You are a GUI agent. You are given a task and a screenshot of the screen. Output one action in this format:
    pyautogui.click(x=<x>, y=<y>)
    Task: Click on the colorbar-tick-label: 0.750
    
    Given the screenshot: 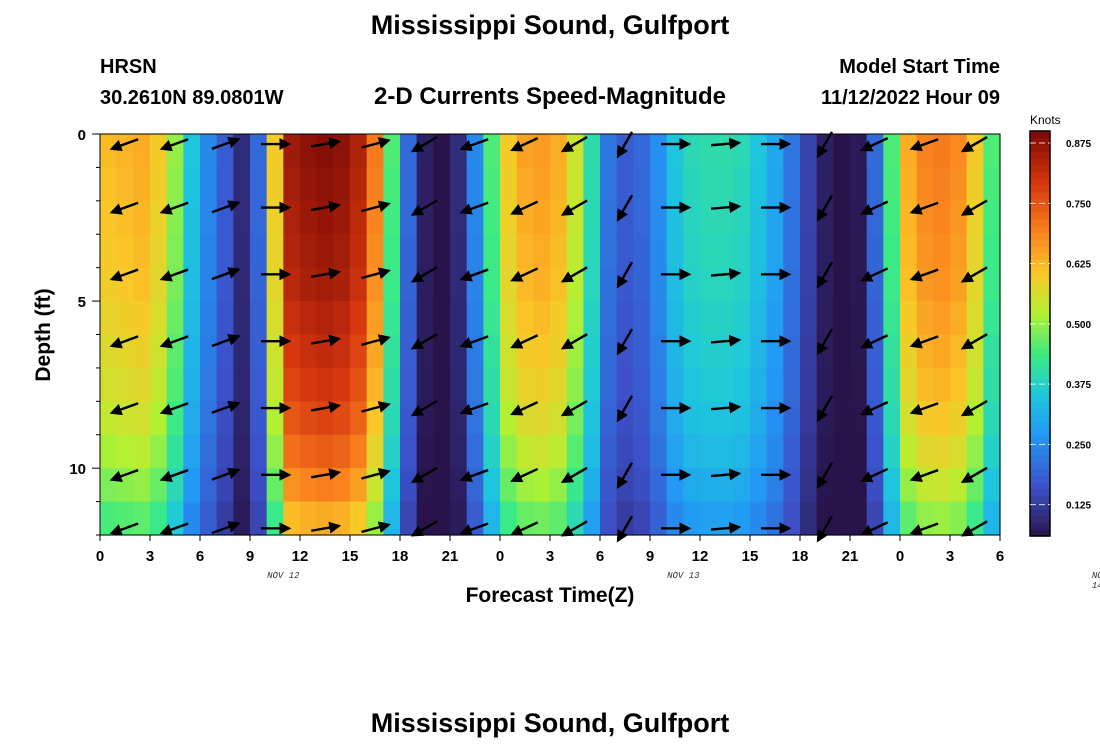 What is the action you would take?
    pyautogui.click(x=1078, y=204)
    